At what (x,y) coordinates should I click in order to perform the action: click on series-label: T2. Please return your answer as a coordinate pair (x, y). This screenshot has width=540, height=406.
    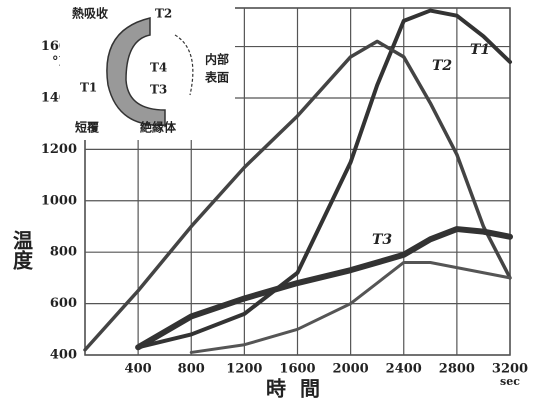
    Looking at the image, I should click on (442, 66).